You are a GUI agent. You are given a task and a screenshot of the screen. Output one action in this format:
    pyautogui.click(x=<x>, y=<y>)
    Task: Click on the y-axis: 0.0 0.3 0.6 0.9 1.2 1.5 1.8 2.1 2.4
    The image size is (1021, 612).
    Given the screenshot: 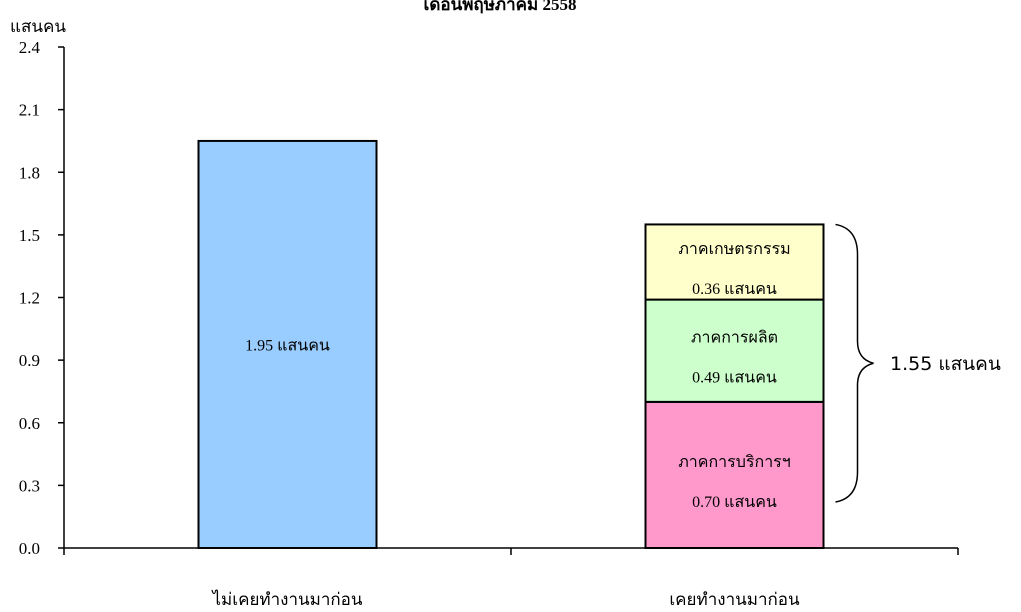 What is the action you would take?
    pyautogui.click(x=42, y=298)
    